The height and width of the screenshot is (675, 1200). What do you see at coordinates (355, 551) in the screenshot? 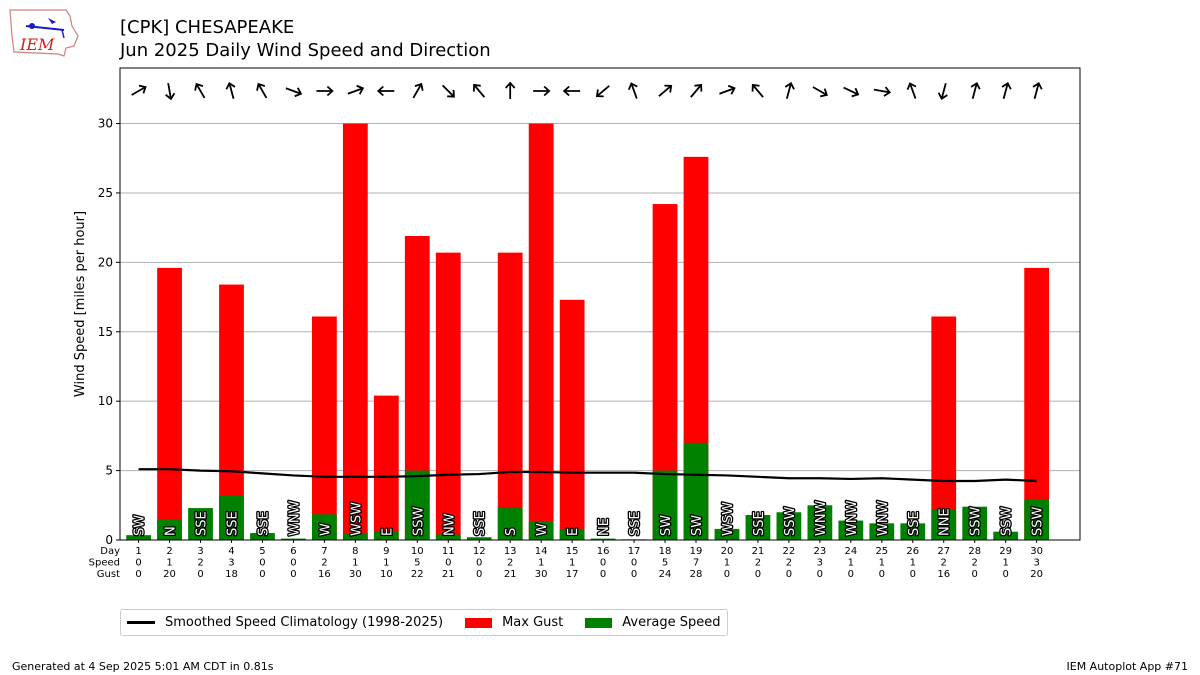
I see `day-label: 8` at bounding box center [355, 551].